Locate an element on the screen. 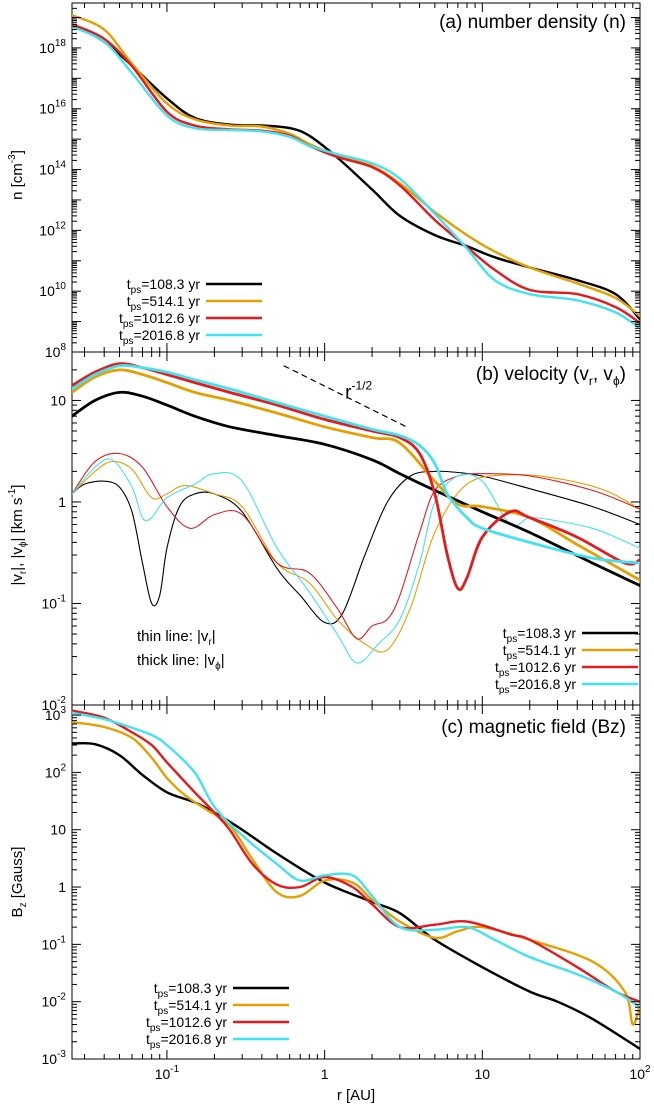  panel-a-title: (a) number density (n) is located at coordinates (532, 22).